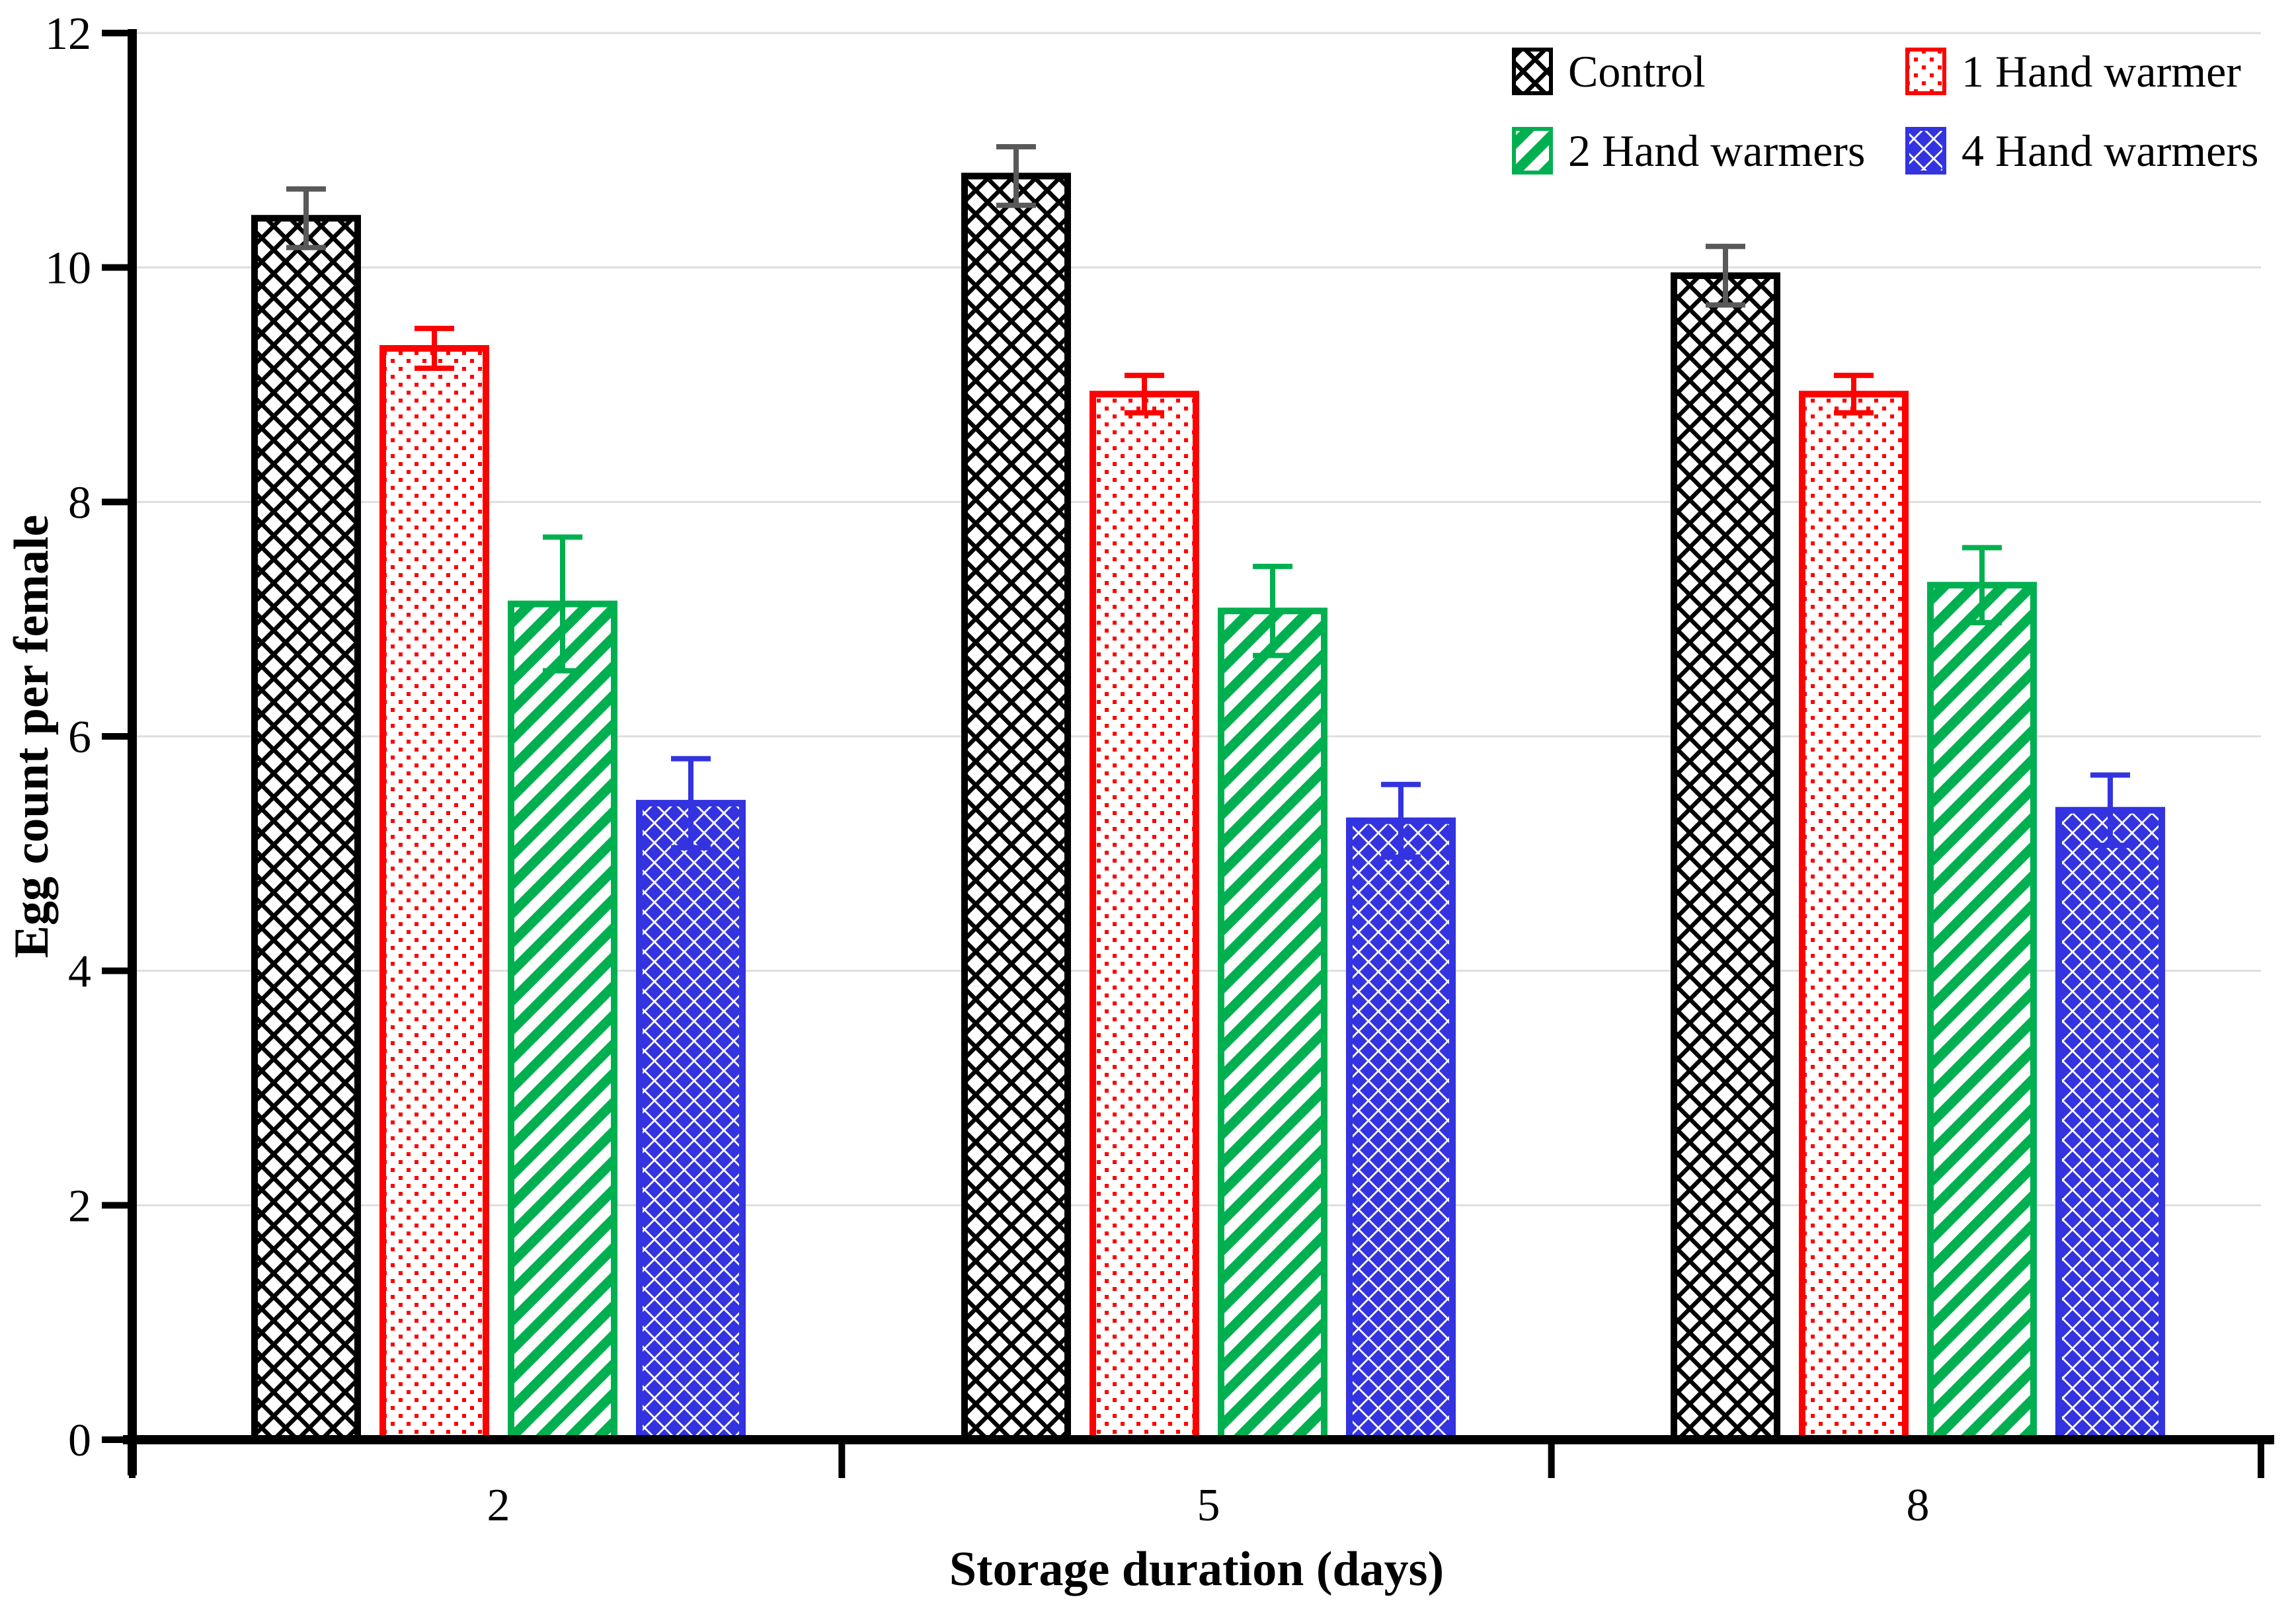  Describe the element at coordinates (1196, 1569) in the screenshot. I see `x-axis-title: Storage duration (days)` at that location.